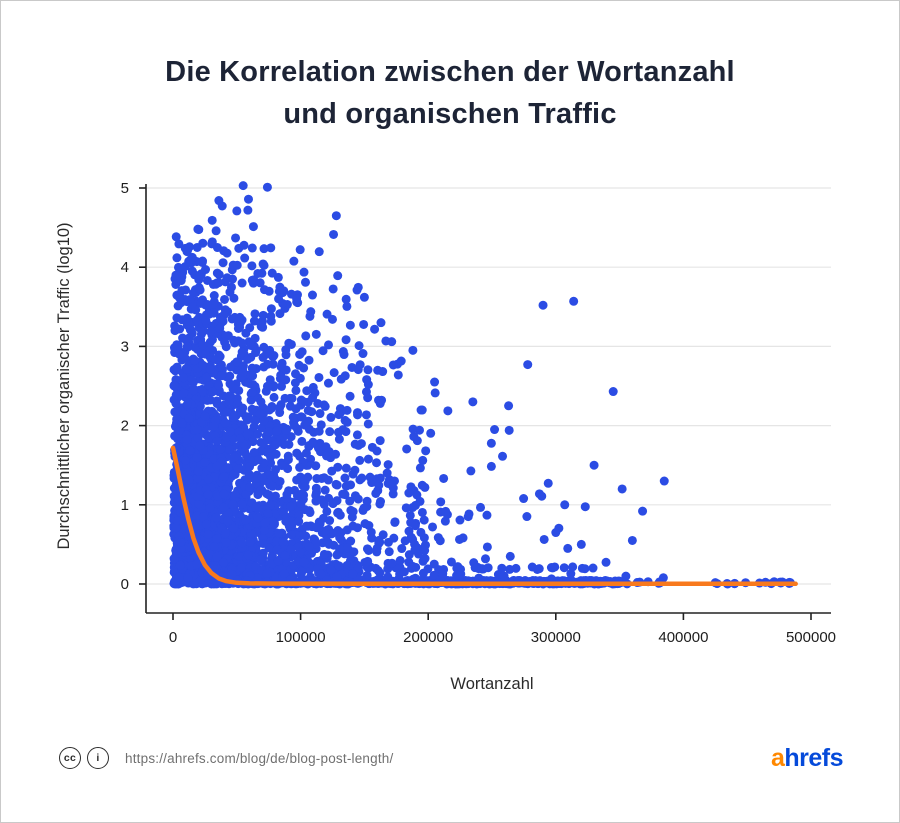 This screenshot has height=823, width=900. Describe the element at coordinates (450, 114) in the screenshot. I see `page-title-line2: und organischen Traffic` at that location.